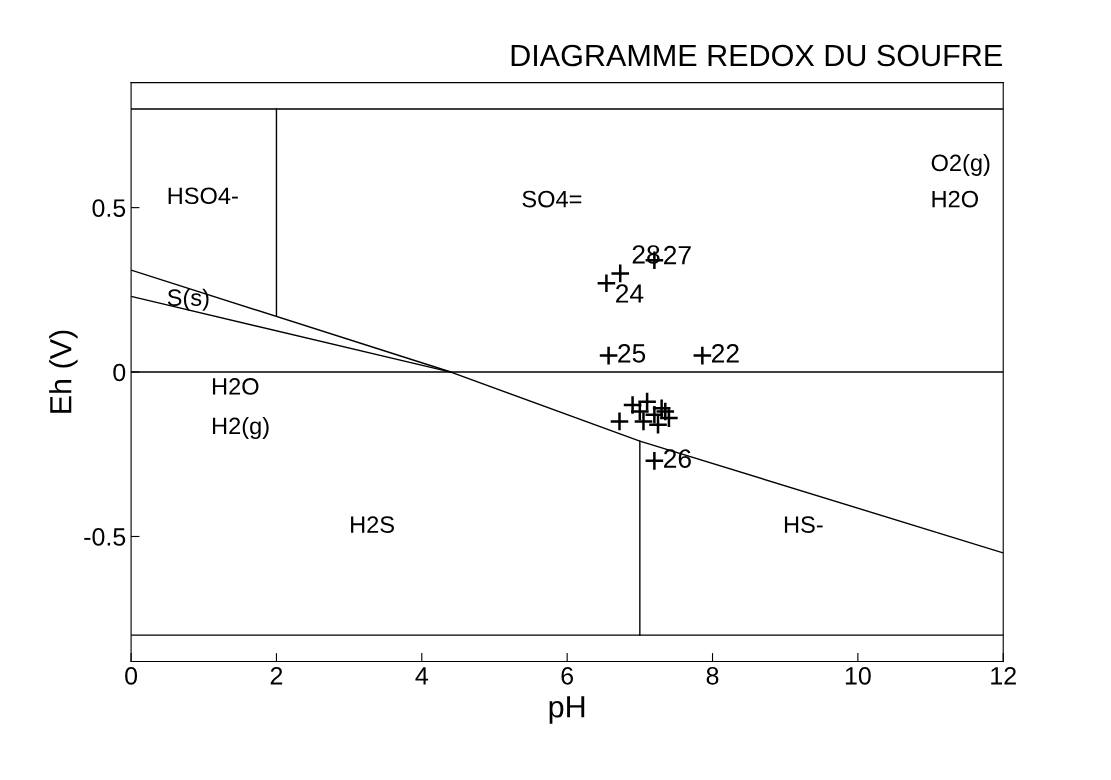 Image resolution: width=1111 pixels, height=780 pixels. Describe the element at coordinates (1003, 675) in the screenshot. I see `x-tick-label: 12` at that location.